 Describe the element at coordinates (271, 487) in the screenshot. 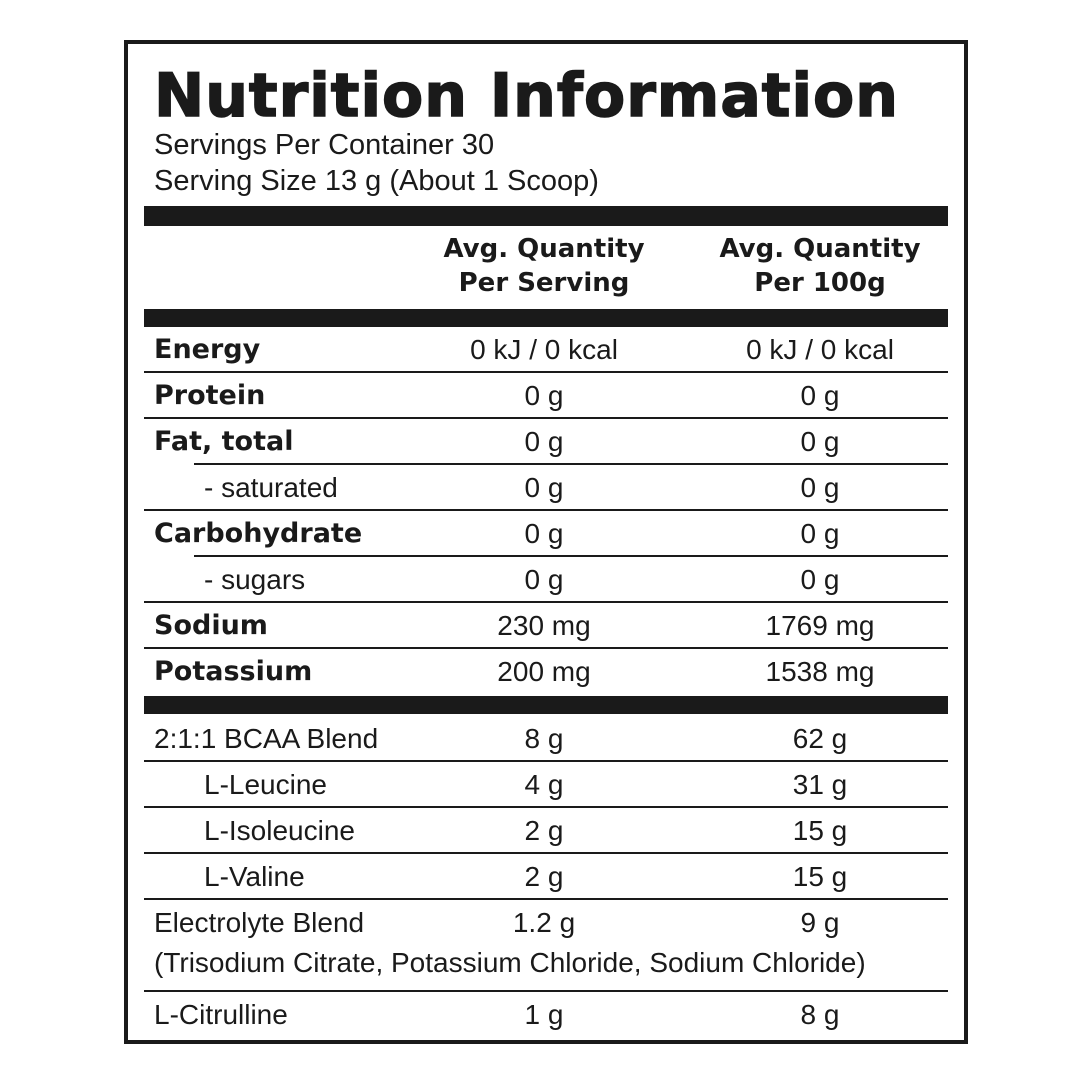

I see `nutrient-name: - saturated` at that location.